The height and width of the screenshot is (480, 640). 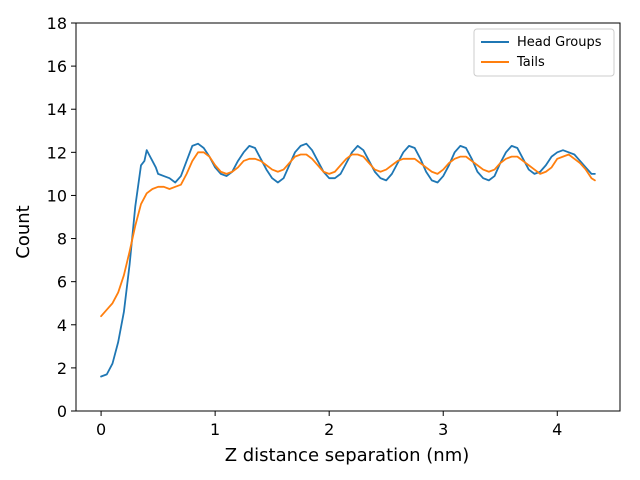 What do you see at coordinates (443, 429) in the screenshot?
I see `x-tick-label: 3` at bounding box center [443, 429].